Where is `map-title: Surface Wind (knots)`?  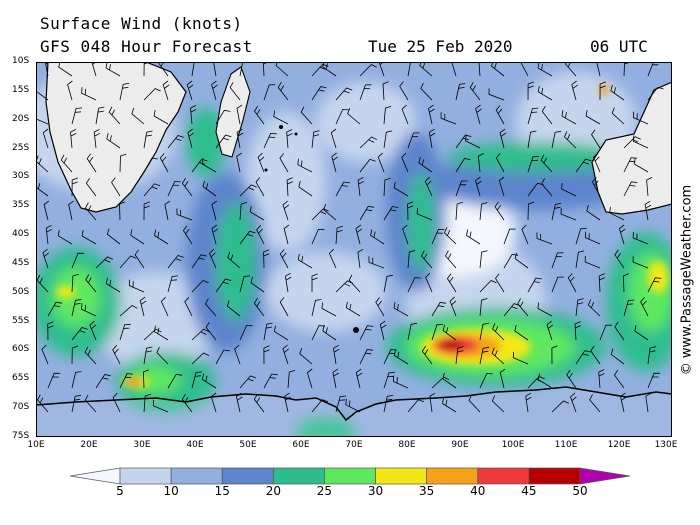 map-title: Surface Wind (knots) is located at coordinates (141, 23).